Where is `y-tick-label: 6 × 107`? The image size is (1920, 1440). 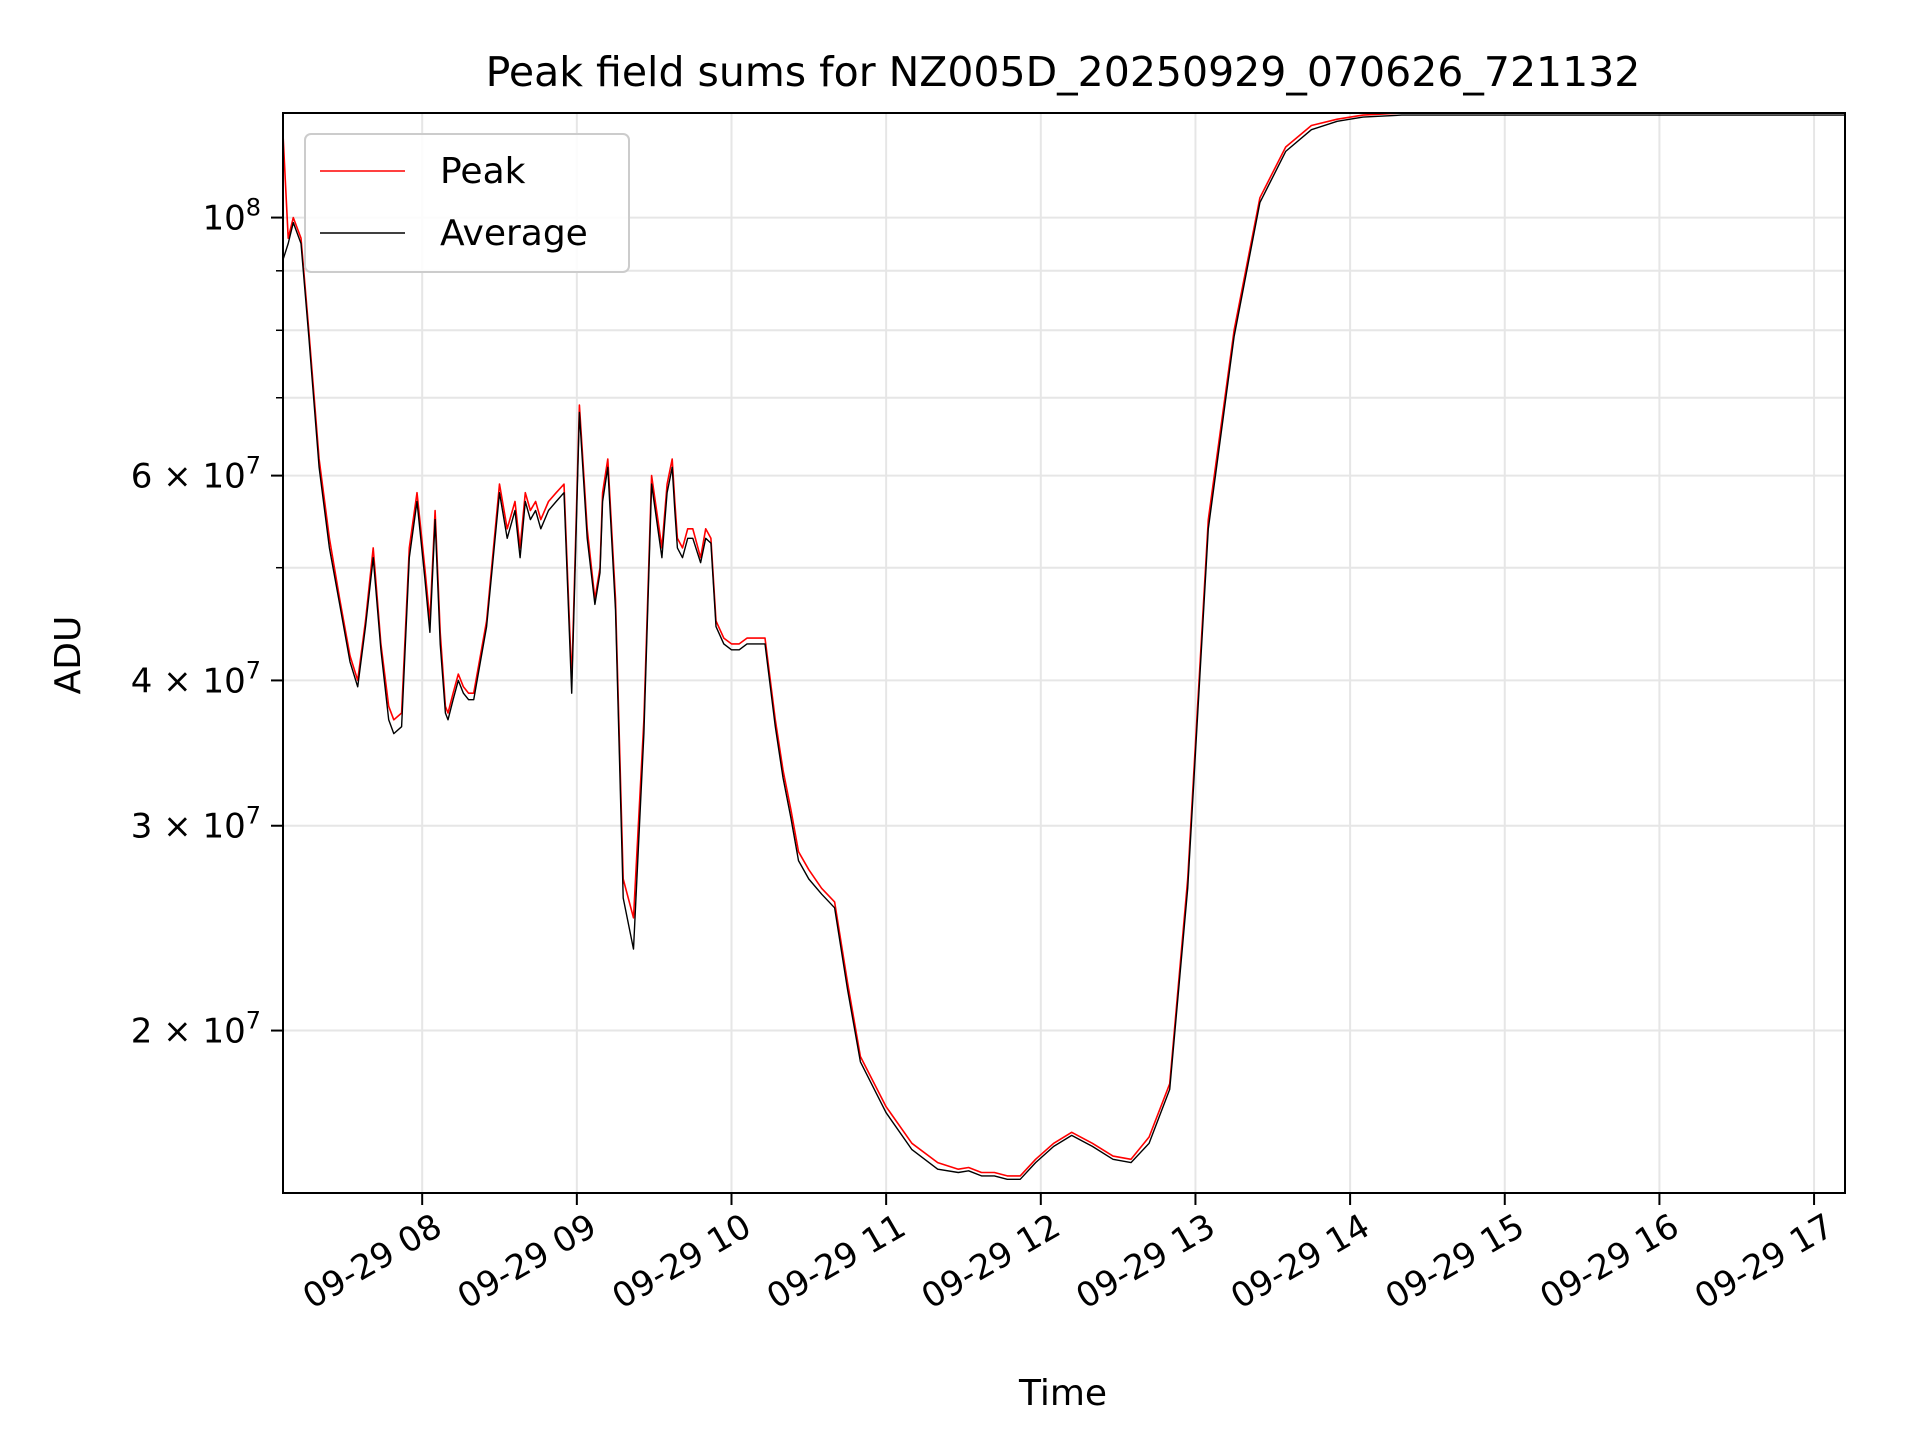
y-tick-label: 6 × 107 is located at coordinates (196, 474).